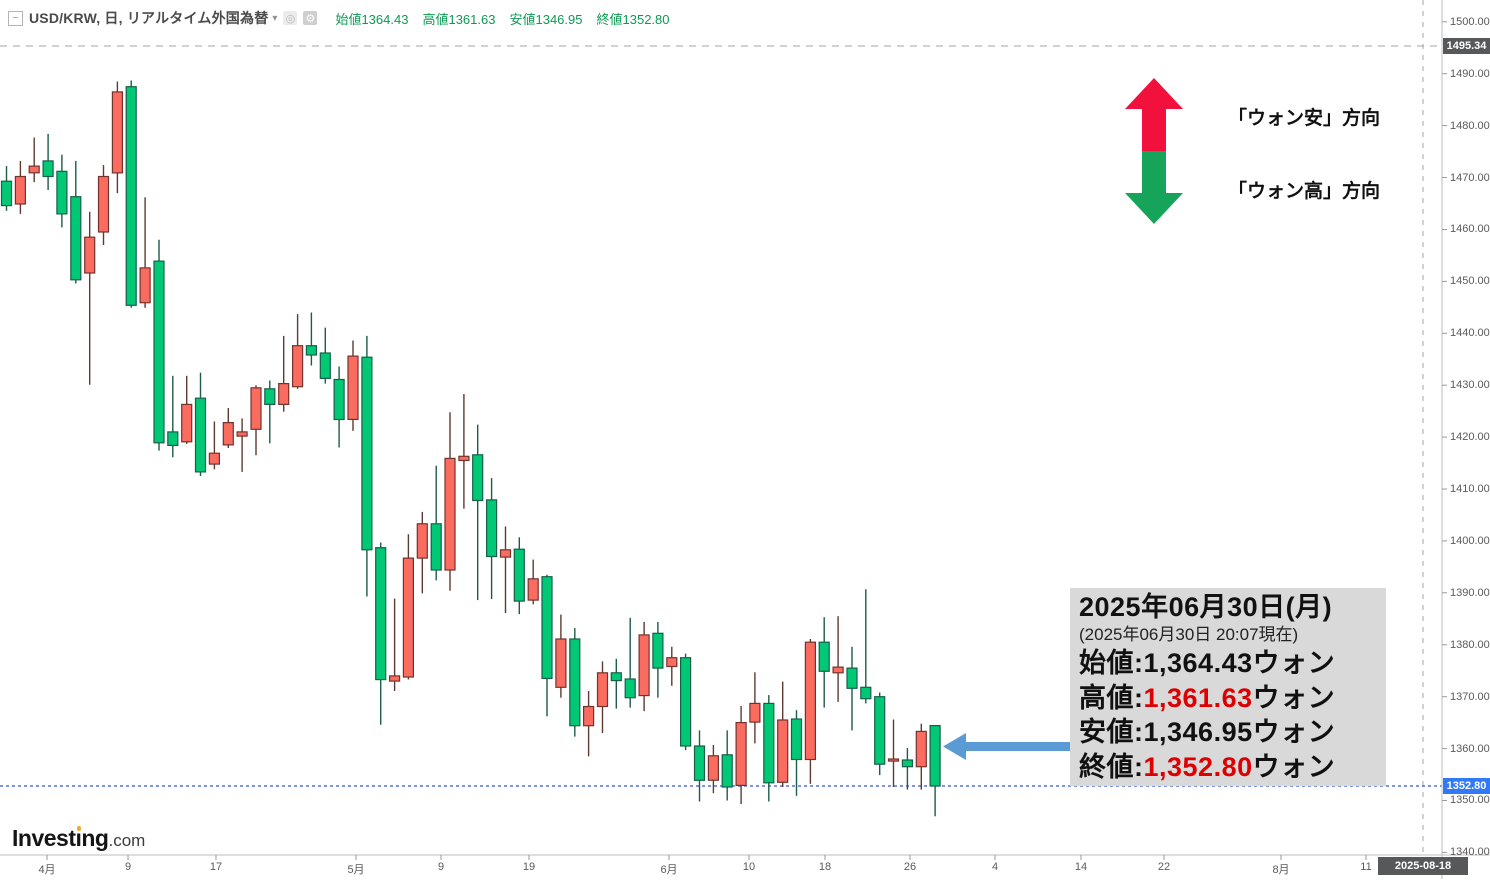  What do you see at coordinates (669, 870) in the screenshot?
I see `date-axis-label: 6月` at bounding box center [669, 870].